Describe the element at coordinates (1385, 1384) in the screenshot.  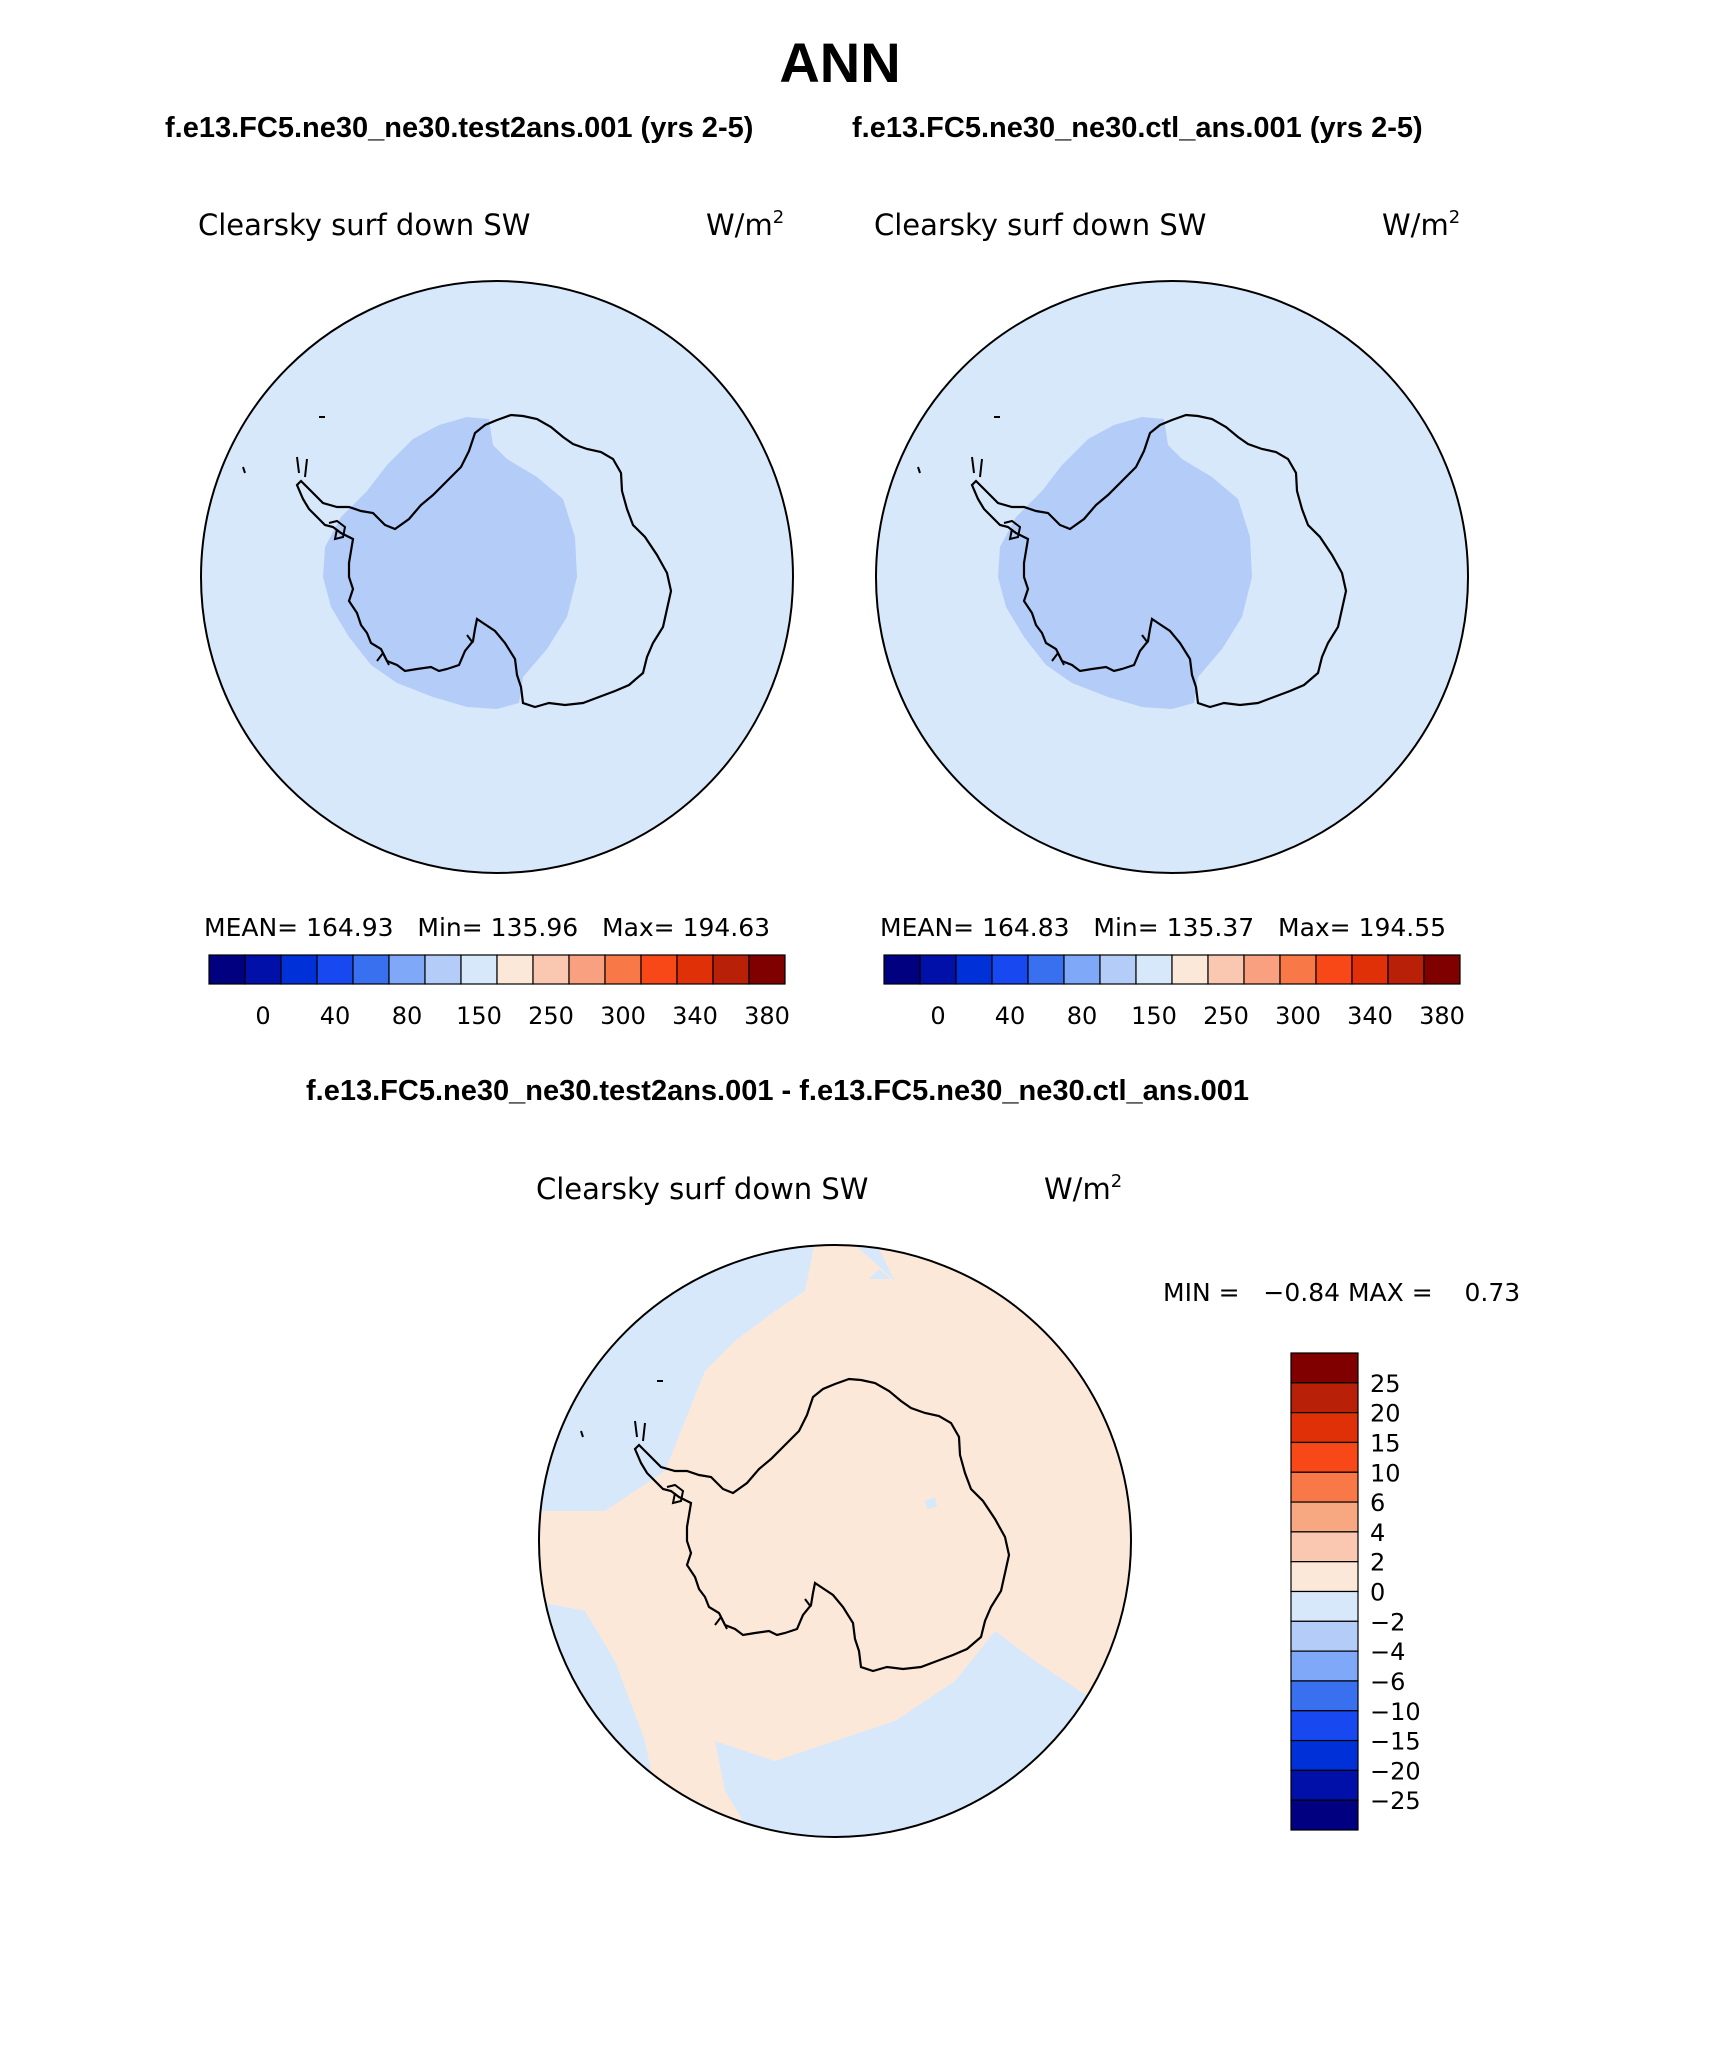
I see `diff-colorbar-tick-label: 25` at that location.